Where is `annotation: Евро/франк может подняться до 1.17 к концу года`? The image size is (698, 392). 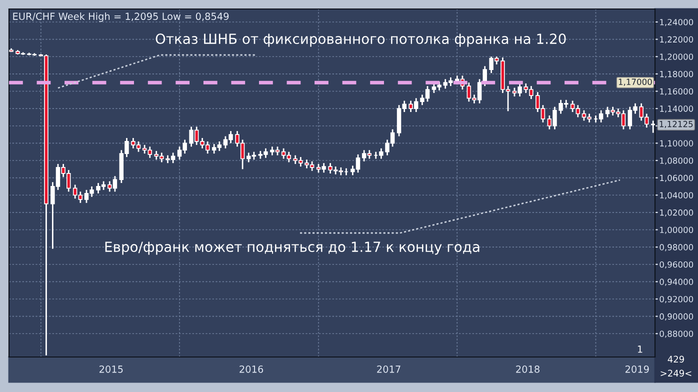
annotation: Евро/франк может подняться до 1.17 к концу года is located at coordinates (292, 248).